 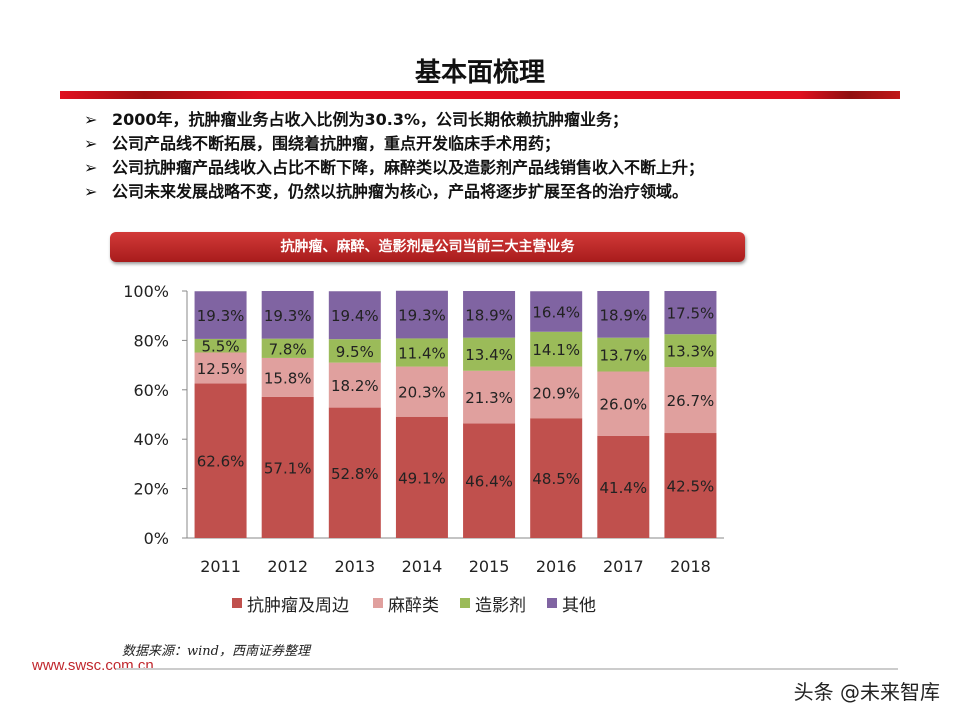 What do you see at coordinates (507, 669) in the screenshot?
I see `footer-divider` at bounding box center [507, 669].